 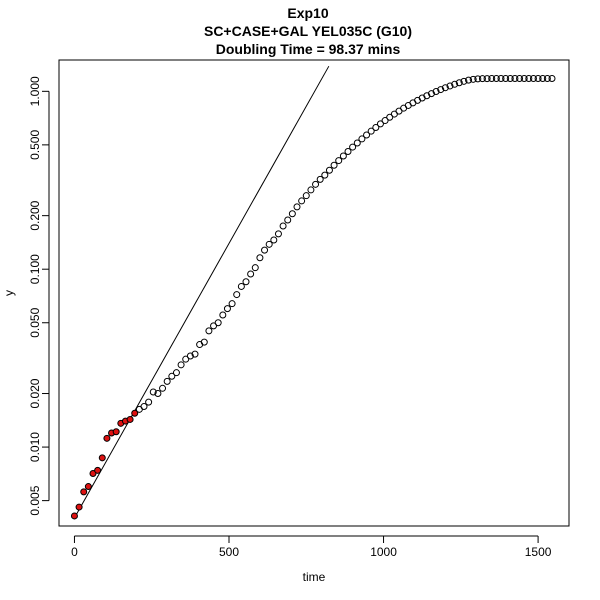 What do you see at coordinates (39, 296) in the screenshot?
I see `y-axis: 0.005 0.010 0.020 0.050 0.100 0.200 0.500 1.000` at bounding box center [39, 296].